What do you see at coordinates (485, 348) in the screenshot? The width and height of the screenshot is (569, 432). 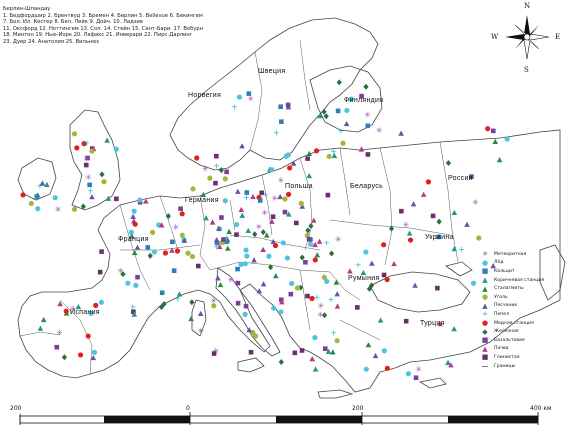 I see `triangle-icon: ▲` at bounding box center [485, 348].